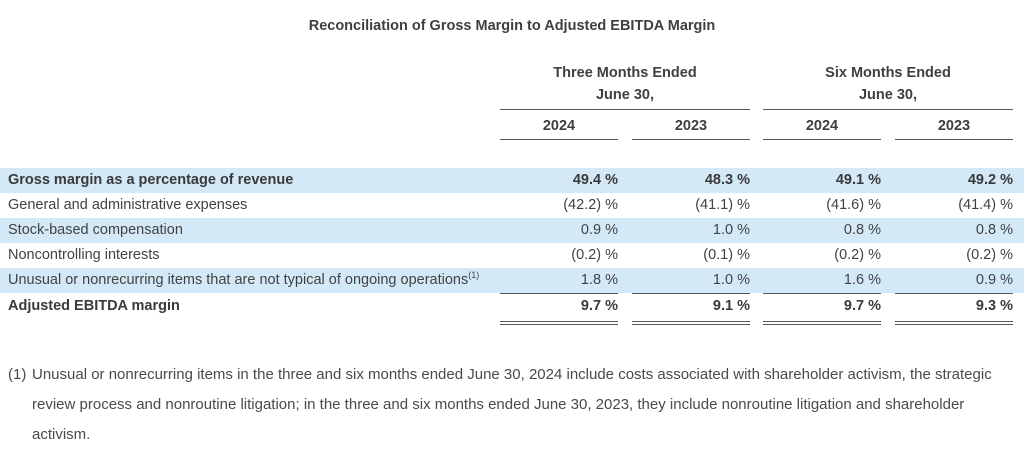 The width and height of the screenshot is (1024, 450). Describe the element at coordinates (853, 205) in the screenshot. I see `row-value: (41.6) %` at that location.